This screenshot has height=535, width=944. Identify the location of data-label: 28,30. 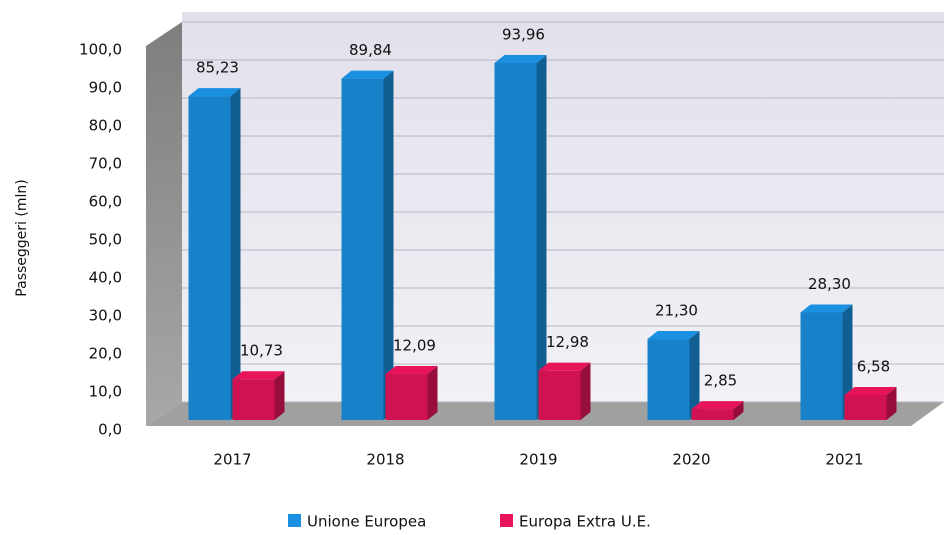
(829, 284).